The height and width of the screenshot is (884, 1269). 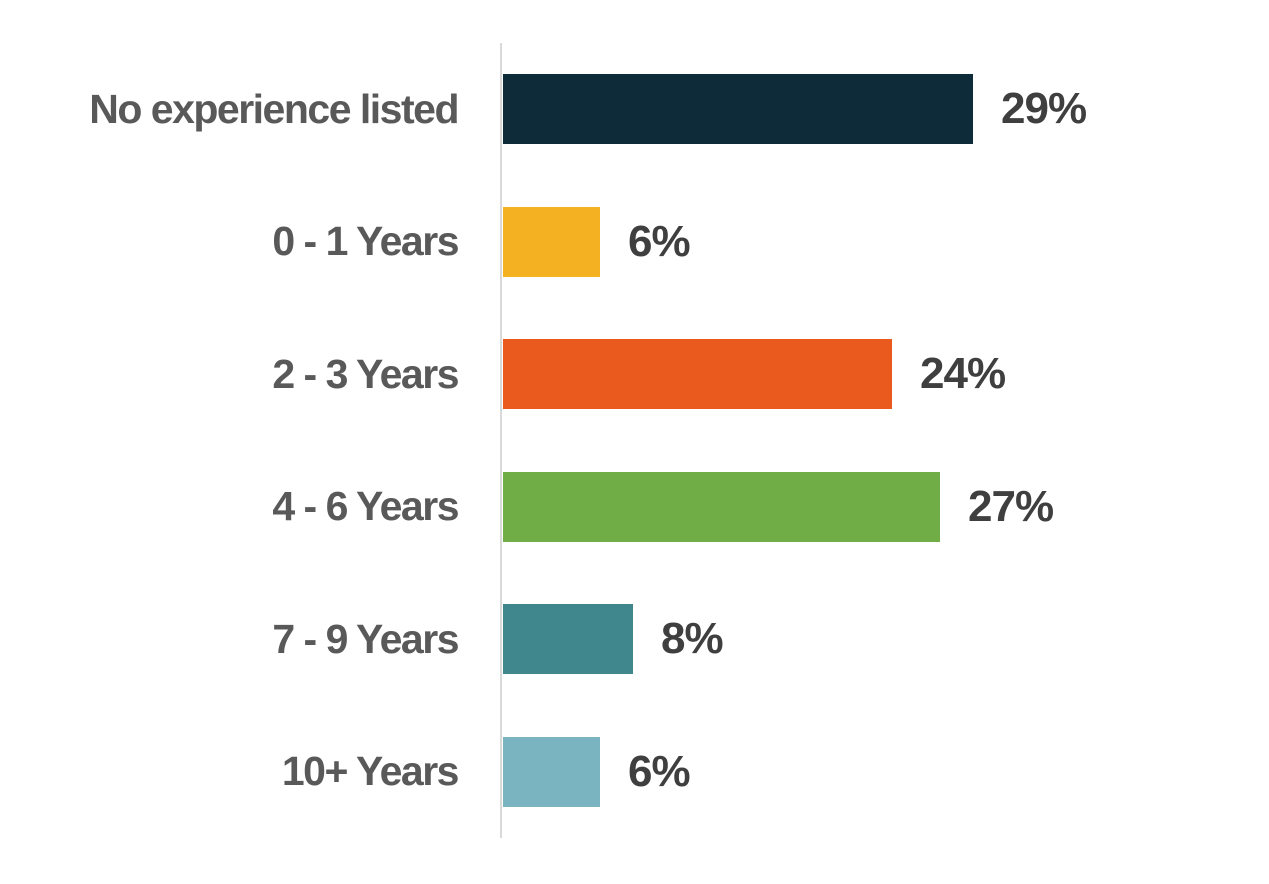 I want to click on bar-4-6-years, so click(x=721, y=506).